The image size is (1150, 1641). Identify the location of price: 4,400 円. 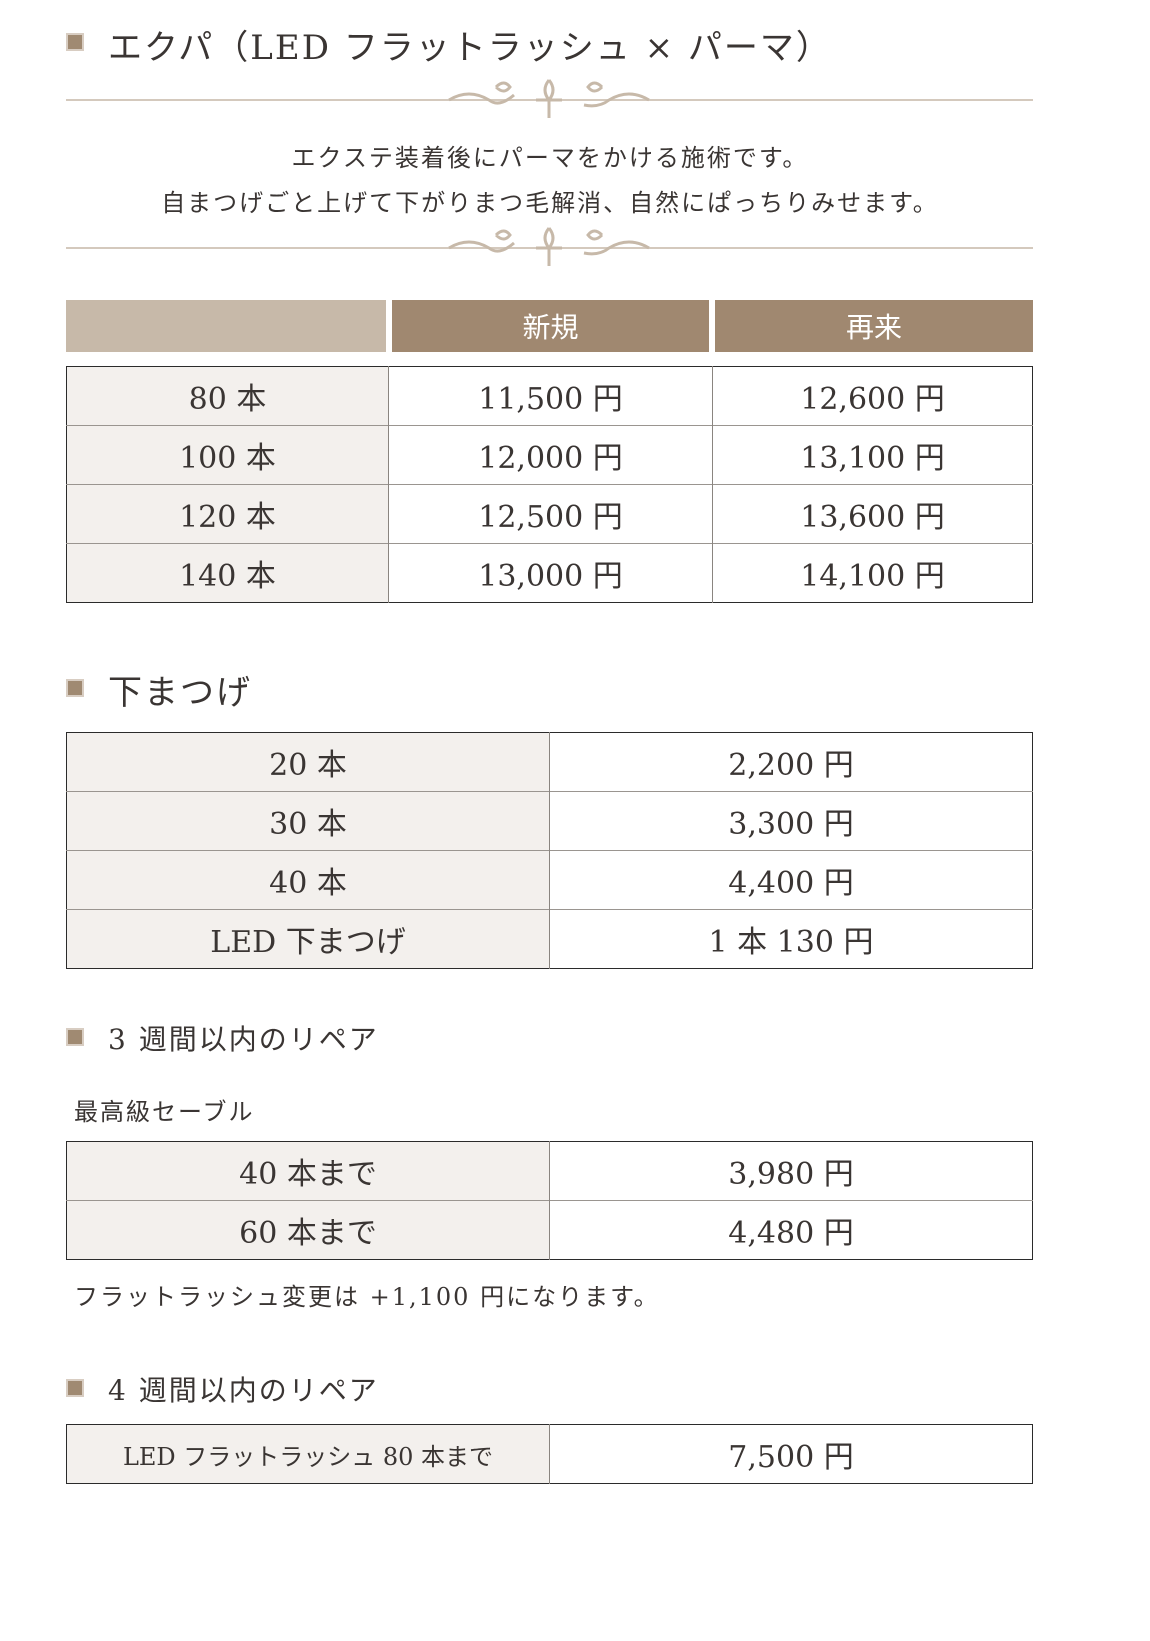
(791, 880).